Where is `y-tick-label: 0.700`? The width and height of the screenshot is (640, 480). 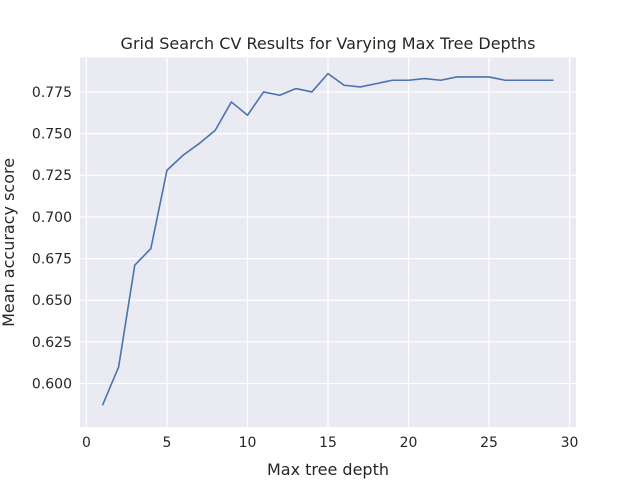
y-tick-label: 0.700 is located at coordinates (52, 218).